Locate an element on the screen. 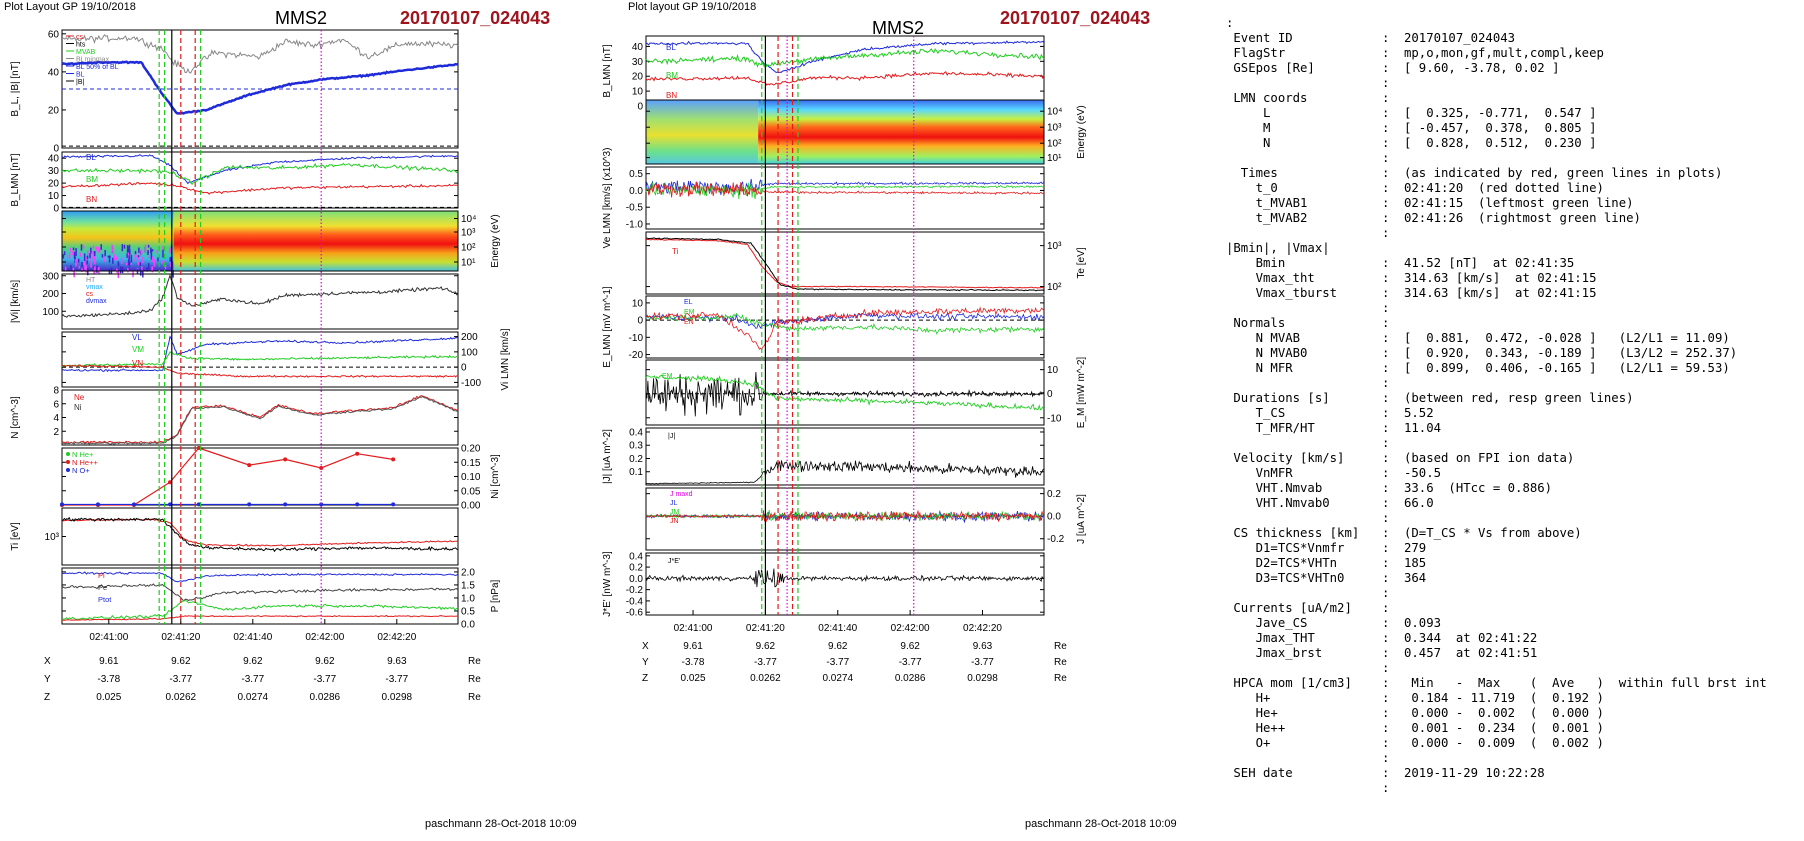 This screenshot has width=1804, height=841. b-l-line is located at coordinates (260, 87).